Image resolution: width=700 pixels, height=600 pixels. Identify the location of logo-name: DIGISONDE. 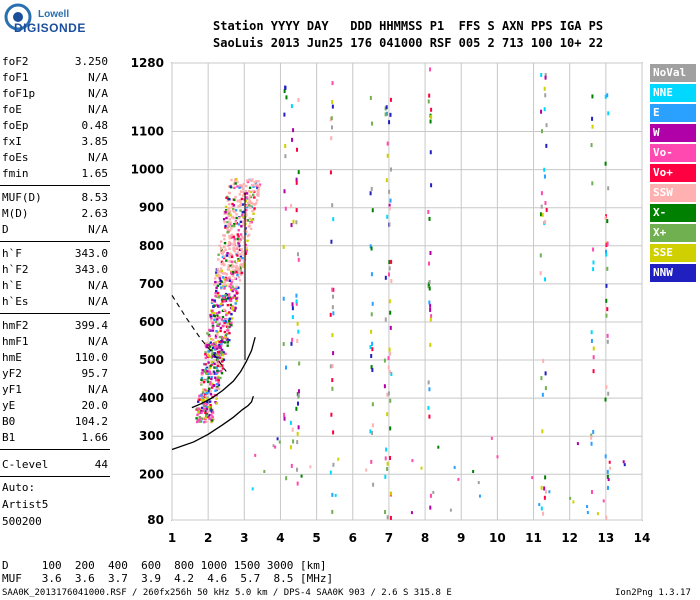
(50, 28).